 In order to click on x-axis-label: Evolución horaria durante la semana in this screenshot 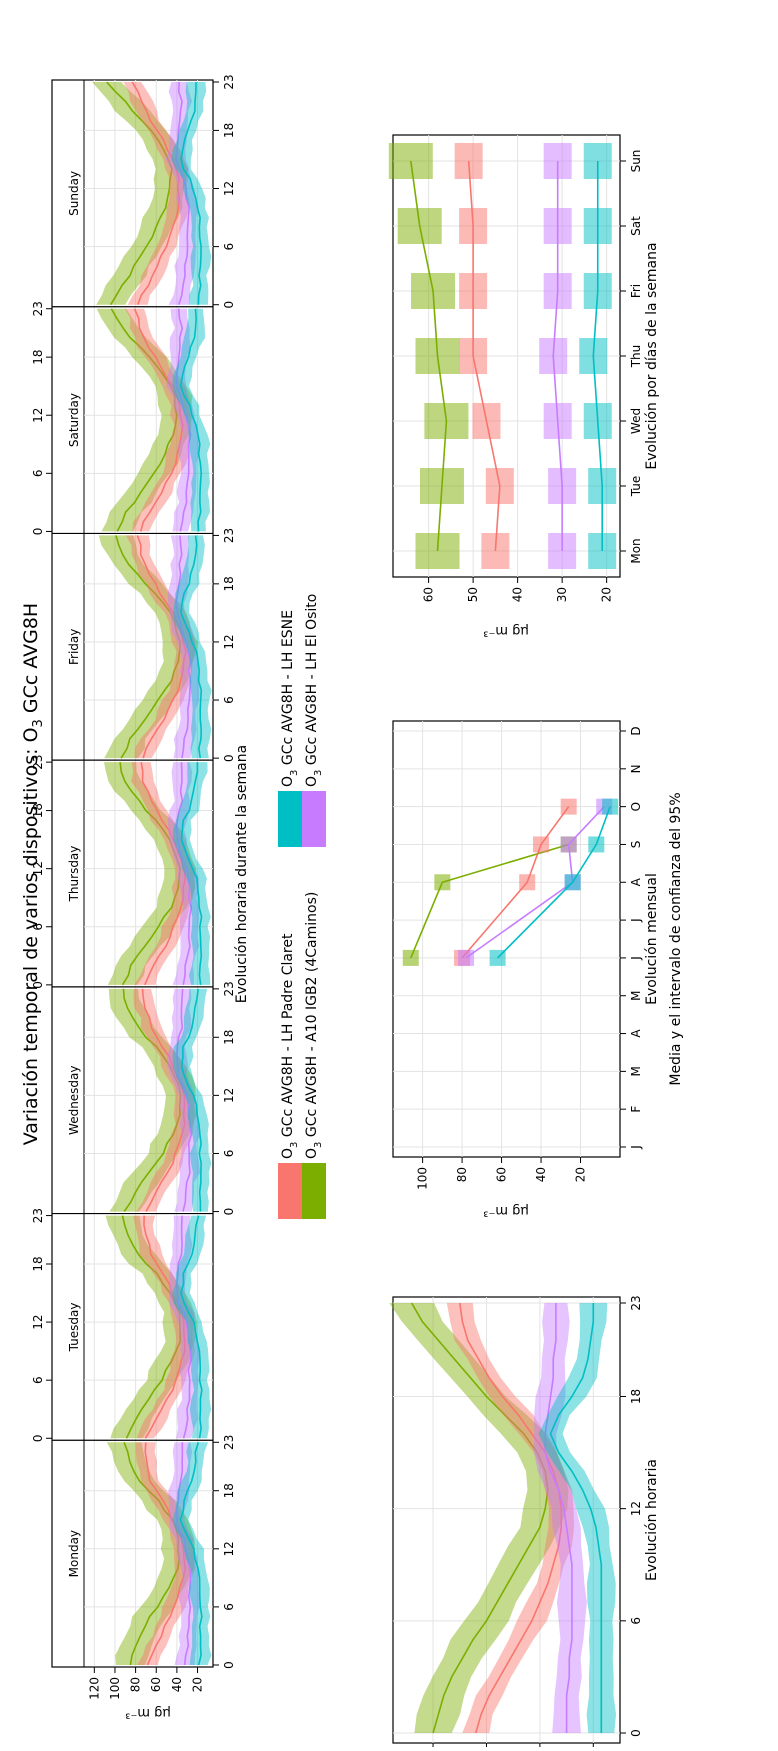, I will do `click(242, 874)`.